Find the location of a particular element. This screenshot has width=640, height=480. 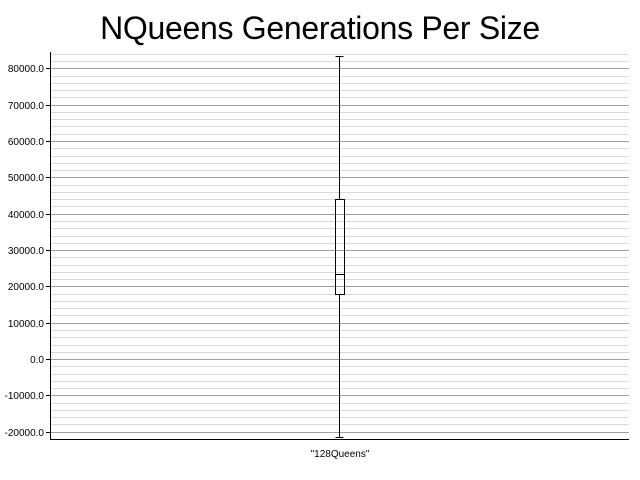

iqr-box is located at coordinates (340, 247).